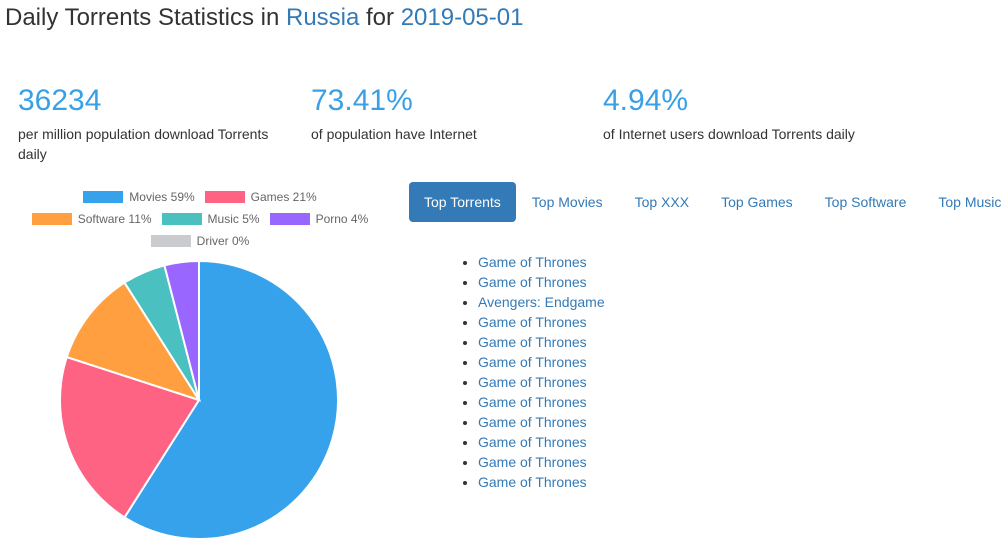 This screenshot has height=545, width=1006. I want to click on legend-item-movies: Movies 59%, so click(139, 197).